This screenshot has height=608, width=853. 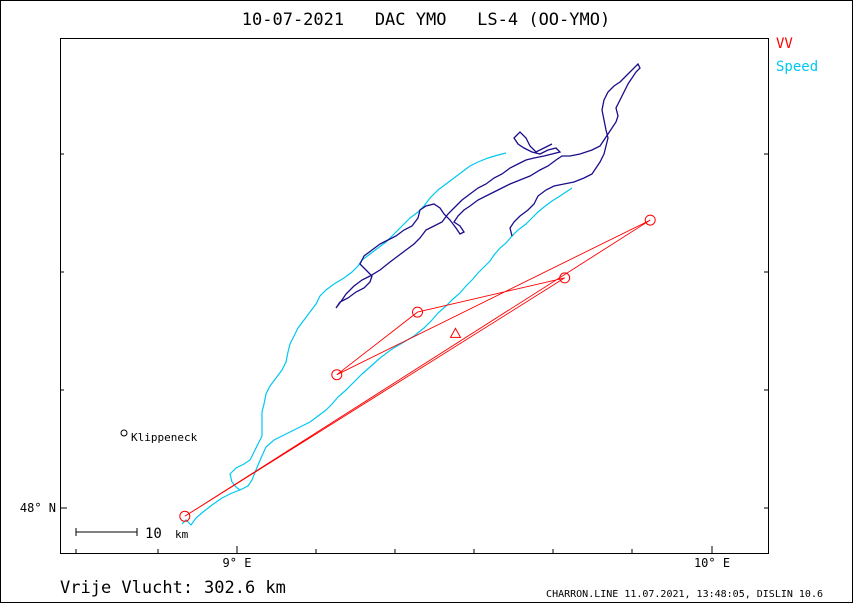 What do you see at coordinates (488, 185) in the screenshot?
I see `flight-track` at bounding box center [488, 185].